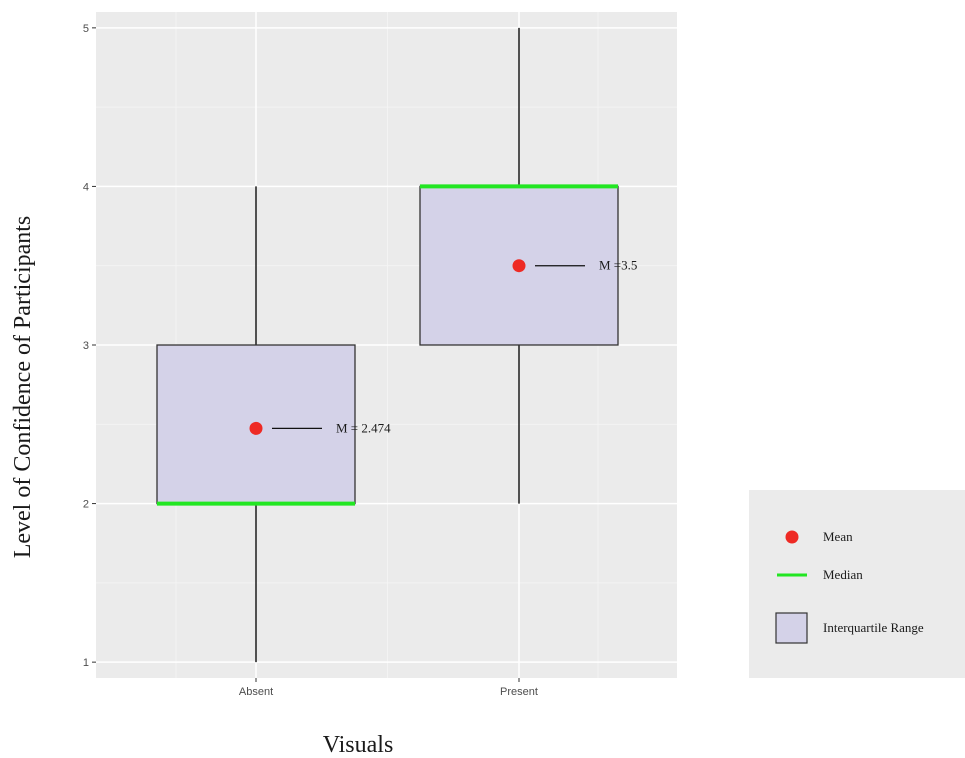  What do you see at coordinates (363, 427) in the screenshot?
I see `mean-annotation: M = 2.474` at bounding box center [363, 427].